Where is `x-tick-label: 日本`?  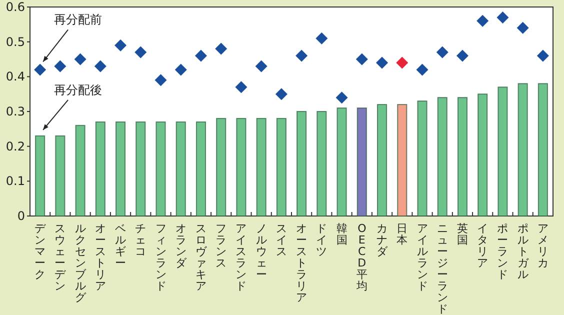
x-tick-label: 日本 is located at coordinates (402, 234).